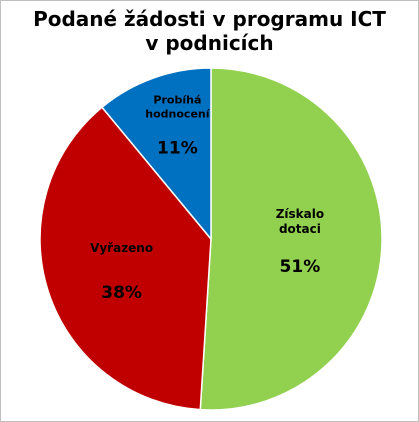  I want to click on slice-name-line-1: Probíhá, so click(177, 100).